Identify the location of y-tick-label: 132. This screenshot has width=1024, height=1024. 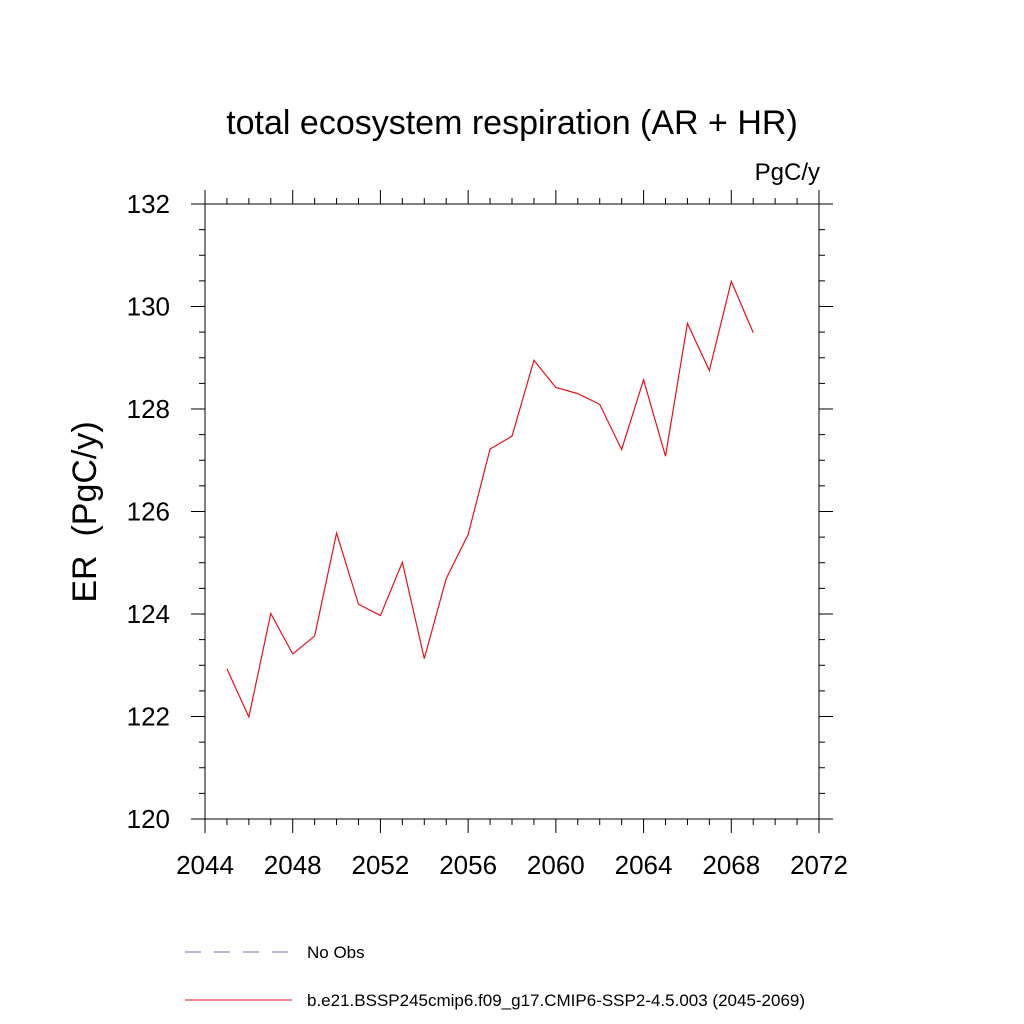
(148, 204).